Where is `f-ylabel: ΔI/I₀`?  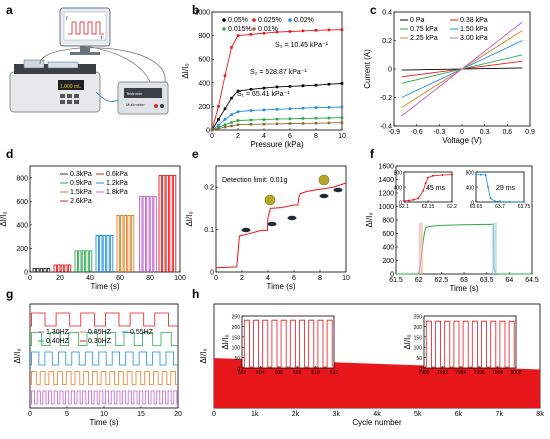
f-ylabel: ΔI/I₀ is located at coordinates (369, 219).